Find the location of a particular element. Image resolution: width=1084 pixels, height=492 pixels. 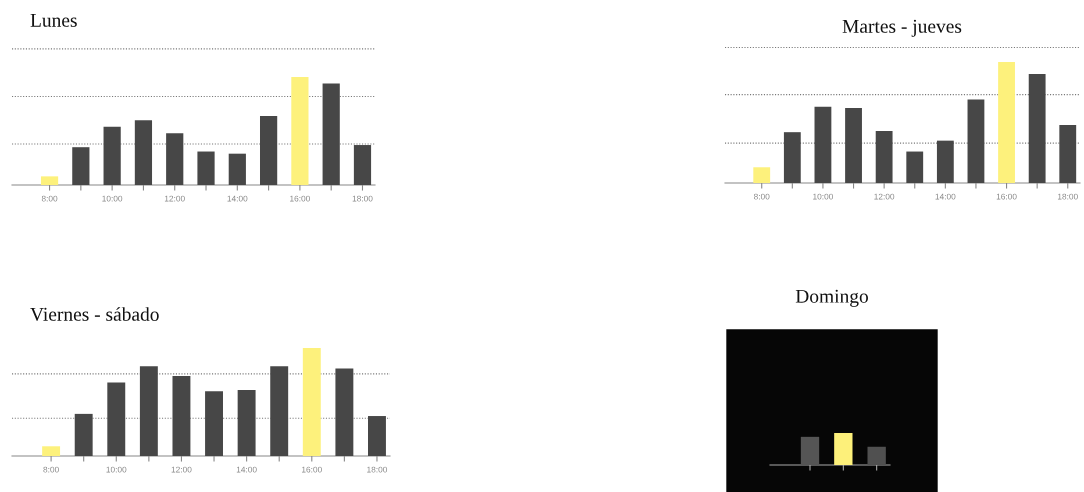

chart-title: Martes - jueves is located at coordinates (902, 28).